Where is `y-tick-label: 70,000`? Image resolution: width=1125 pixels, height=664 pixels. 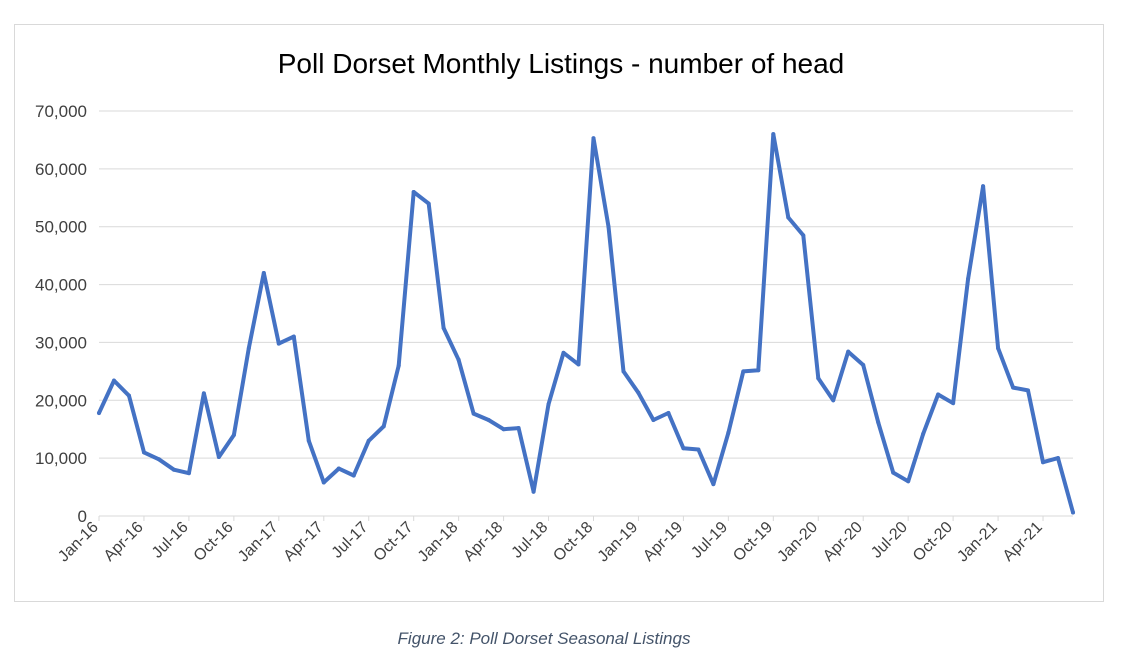
y-tick-label: 70,000 is located at coordinates (61, 111).